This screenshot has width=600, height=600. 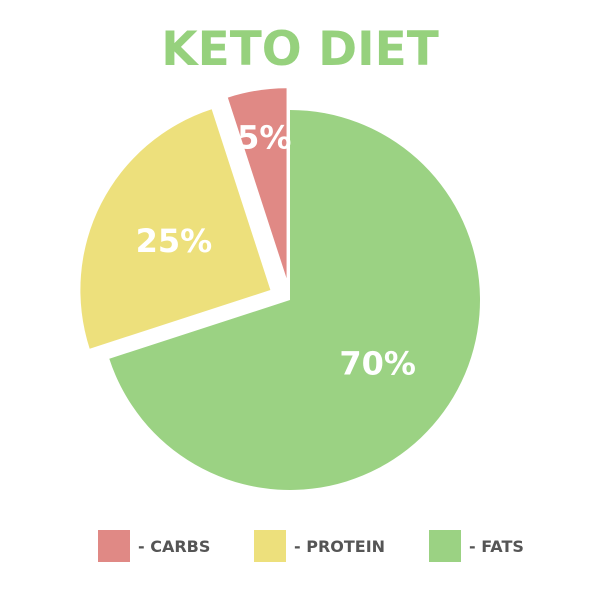 What do you see at coordinates (445, 546) in the screenshot?
I see `legend-swatch-fats` at bounding box center [445, 546].